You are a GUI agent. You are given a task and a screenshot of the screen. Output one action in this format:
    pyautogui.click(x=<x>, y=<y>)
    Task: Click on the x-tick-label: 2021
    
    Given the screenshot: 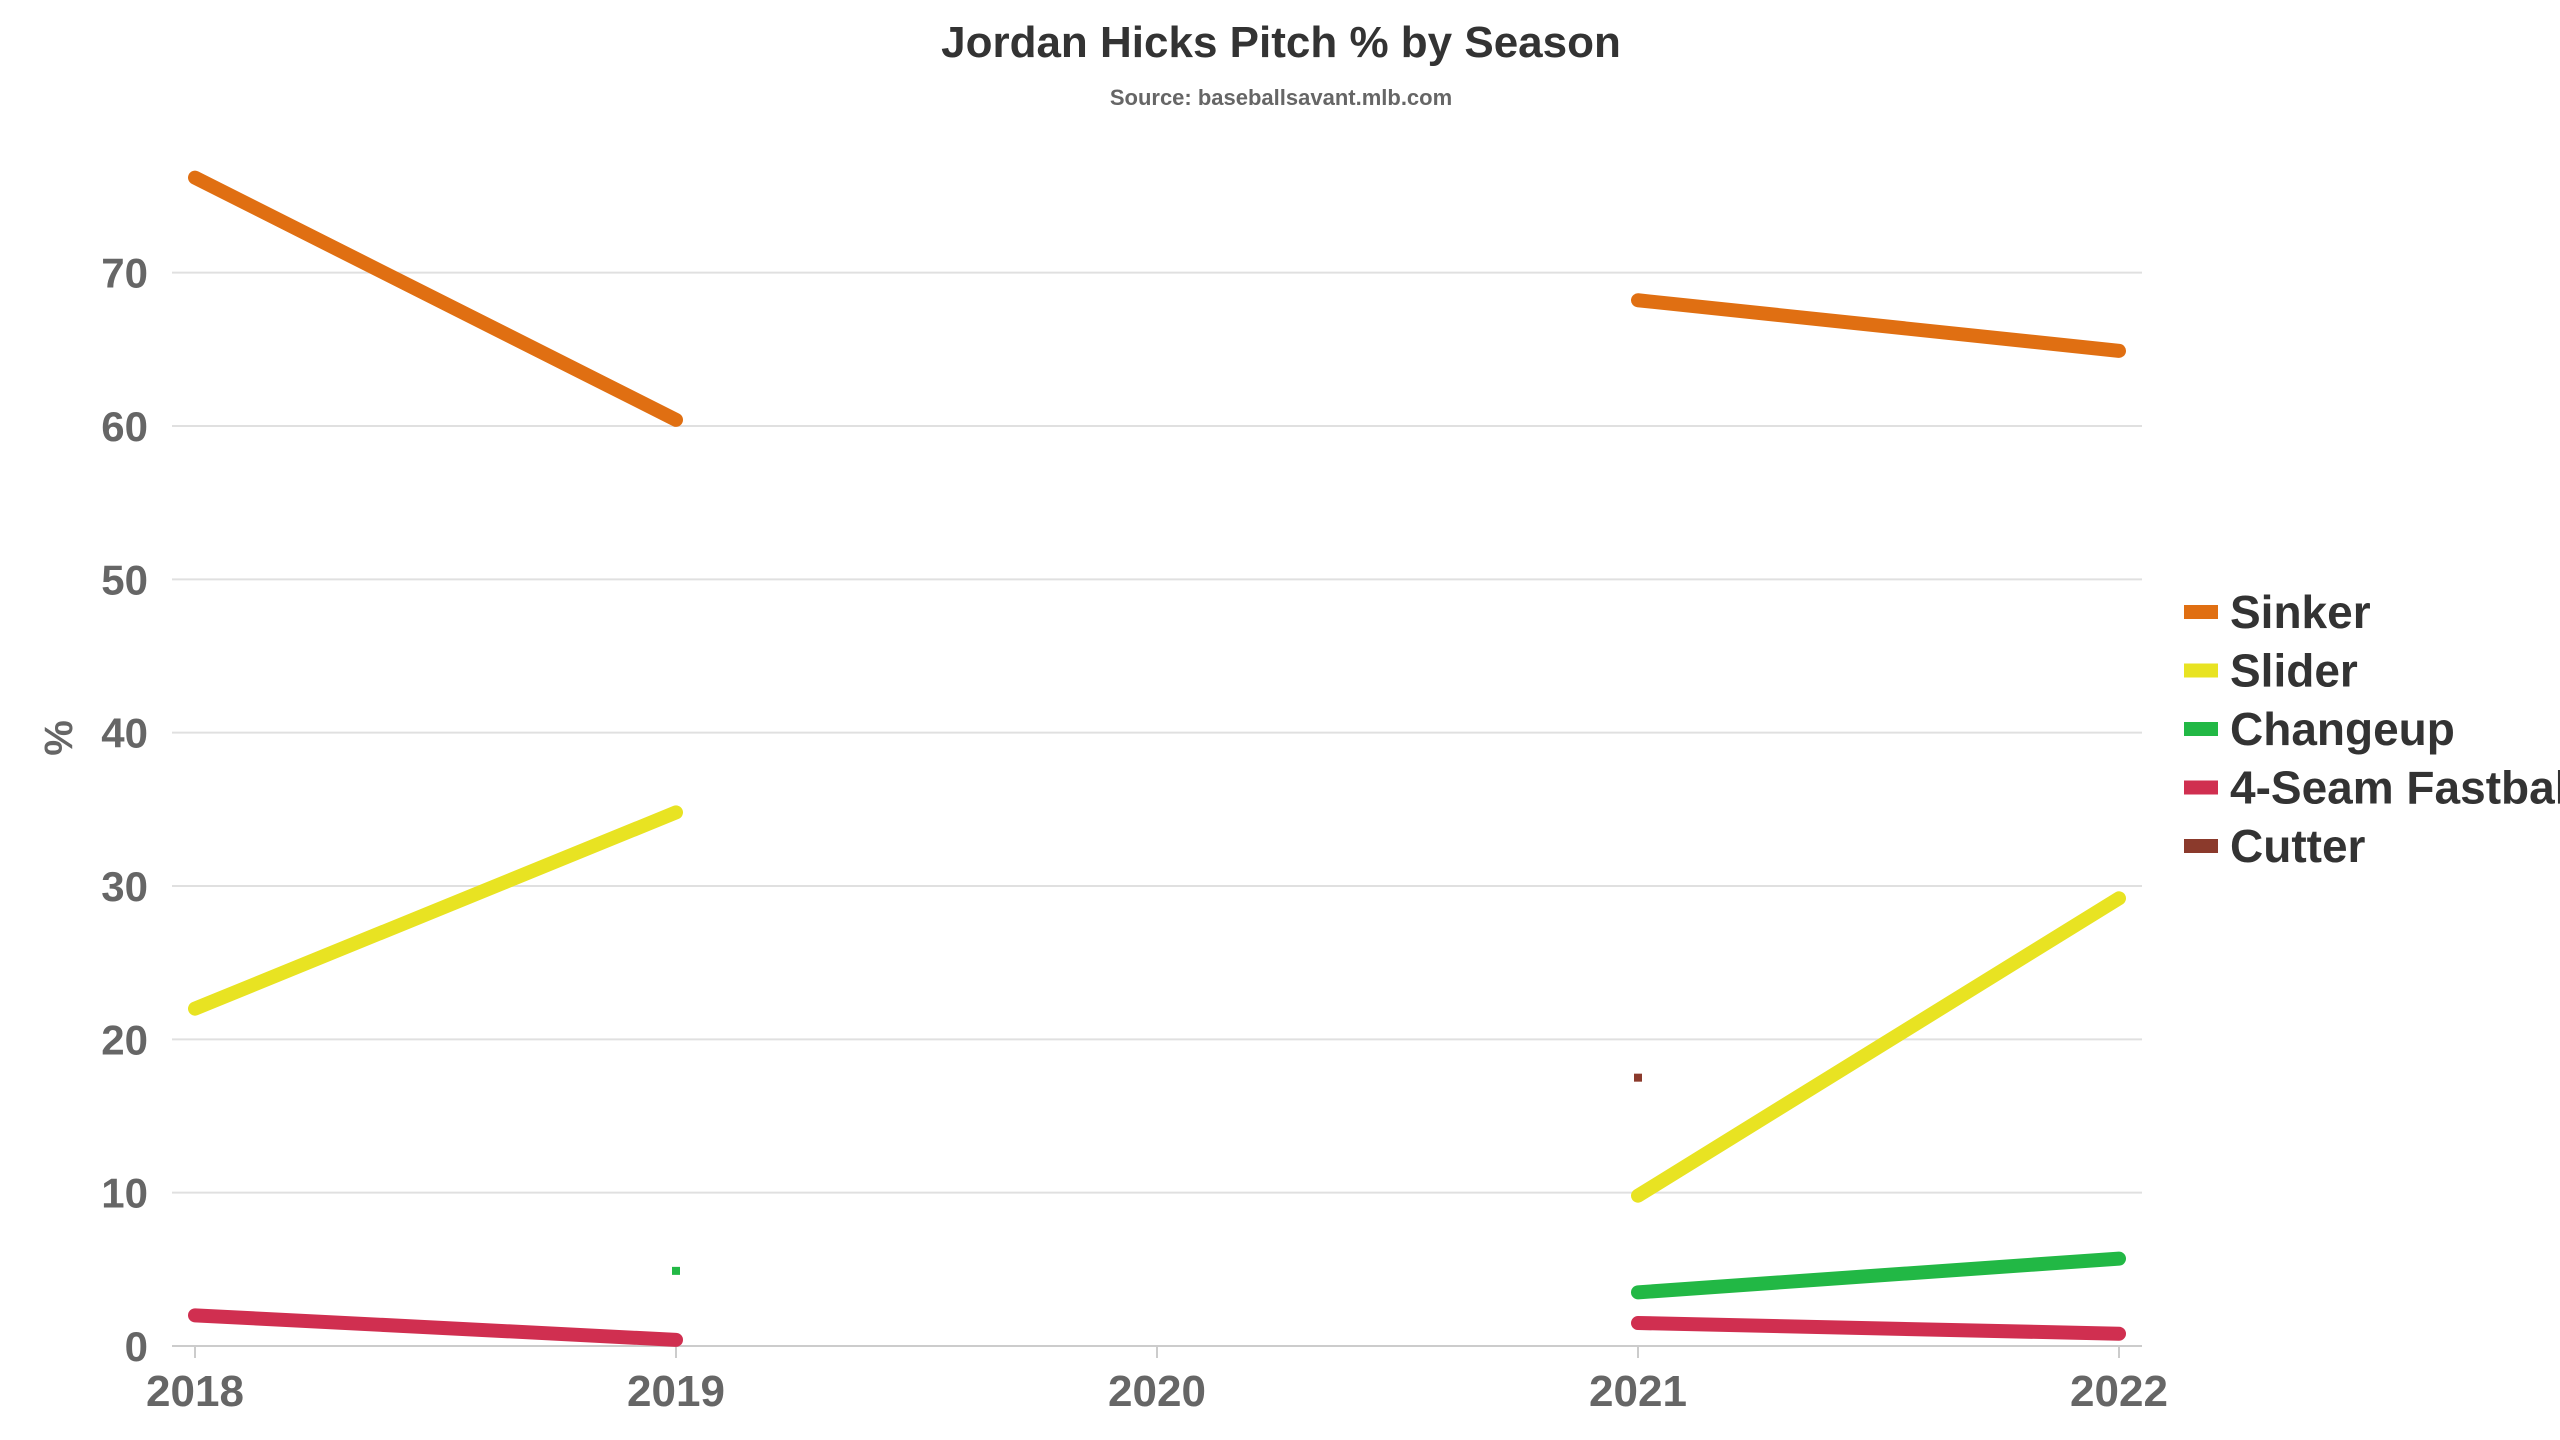 What is the action you would take?
    pyautogui.click(x=1638, y=1391)
    